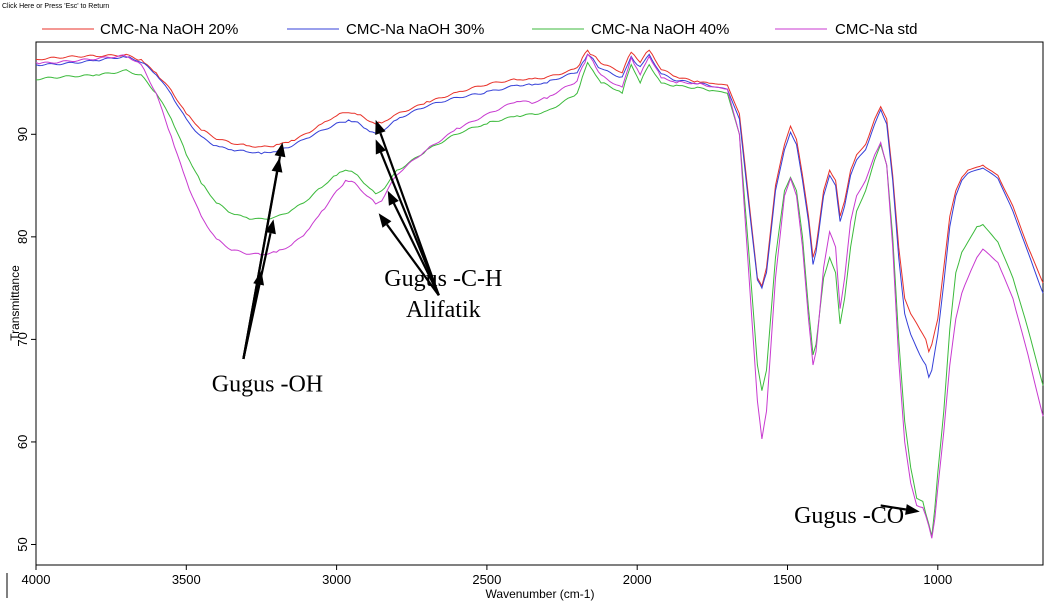  Describe the element at coordinates (486, 579) in the screenshot. I see `x-tick-label-2500: 2500` at that location.